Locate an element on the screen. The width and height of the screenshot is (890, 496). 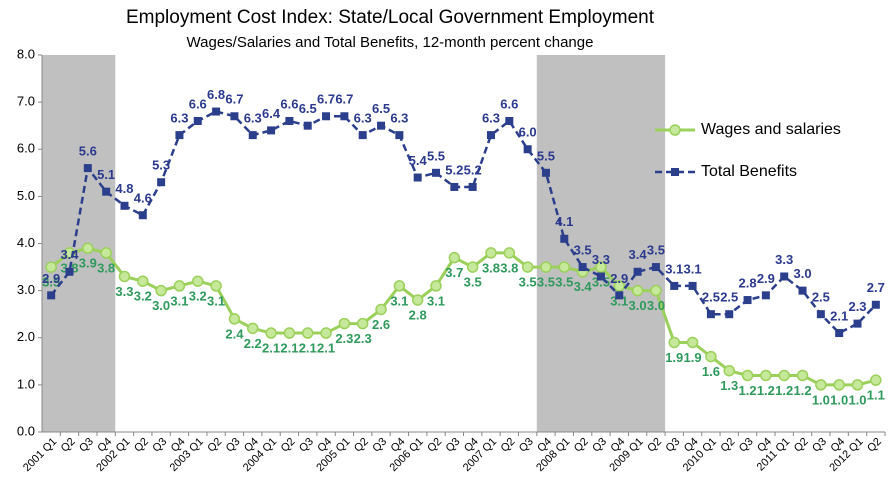
value-label: 5.4 is located at coordinates (418, 160).